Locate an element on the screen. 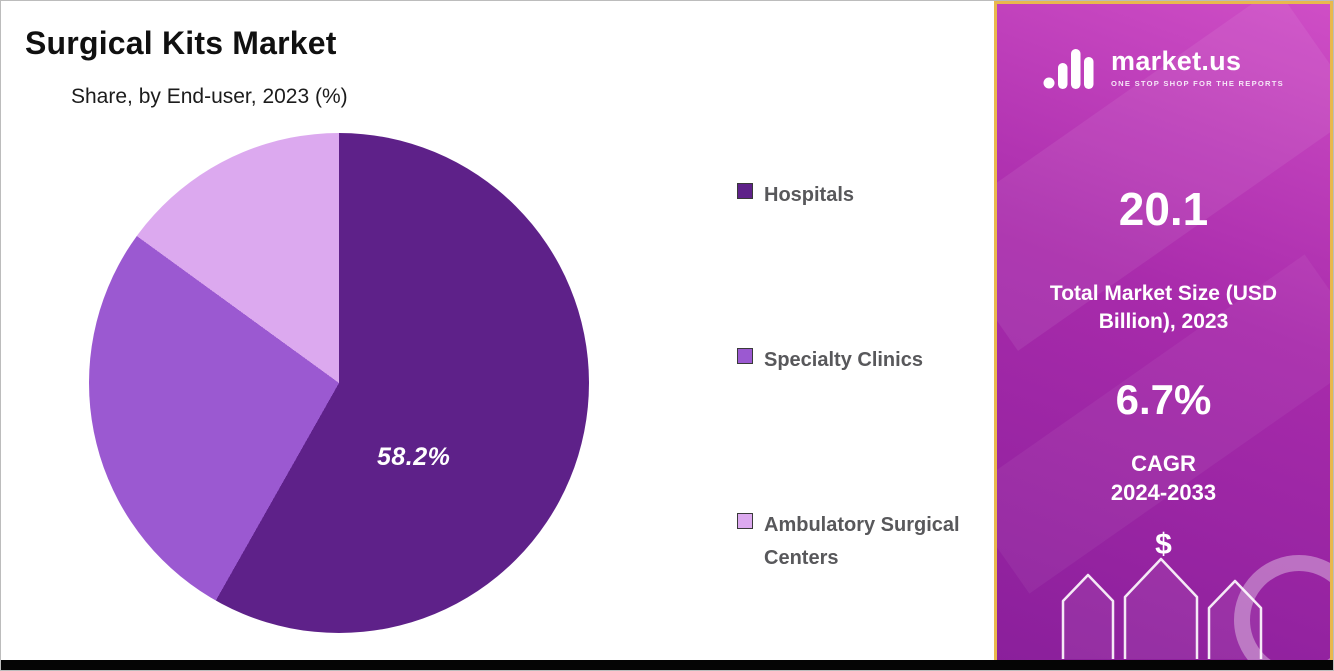  legend-label: Specialty Clinics is located at coordinates (843, 360).